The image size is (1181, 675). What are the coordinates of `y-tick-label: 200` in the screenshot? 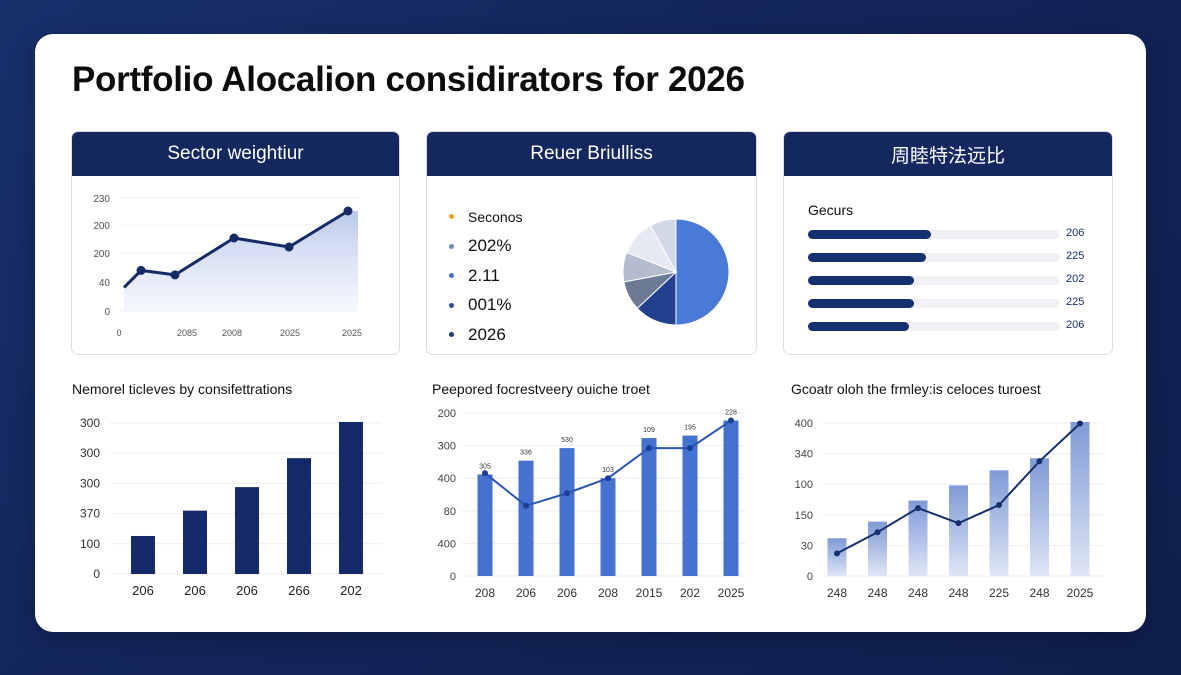 It's located at (447, 414).